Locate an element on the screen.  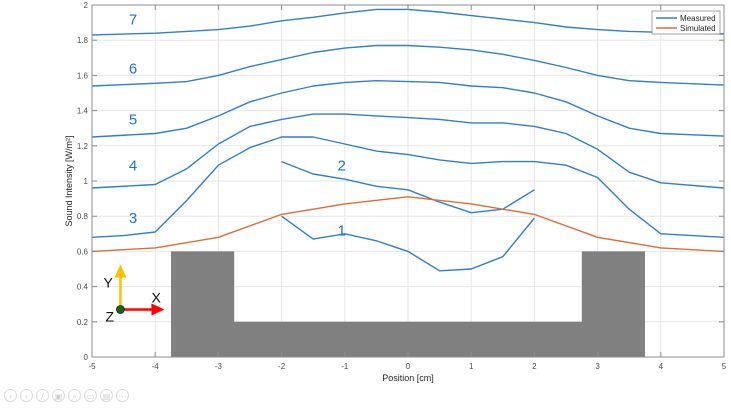
curve-label-4: 4 is located at coordinates (133, 165).